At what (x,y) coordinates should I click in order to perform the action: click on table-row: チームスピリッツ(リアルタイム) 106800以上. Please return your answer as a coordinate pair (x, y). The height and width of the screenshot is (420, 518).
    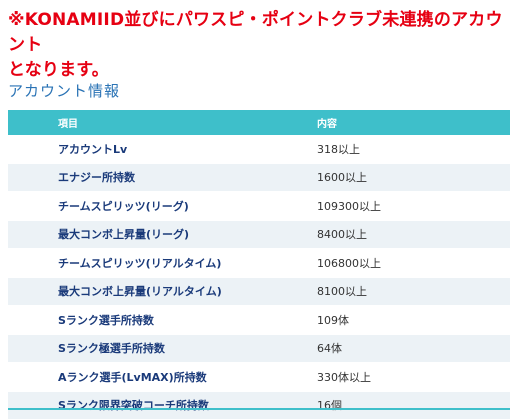
    Looking at the image, I should click on (259, 263).